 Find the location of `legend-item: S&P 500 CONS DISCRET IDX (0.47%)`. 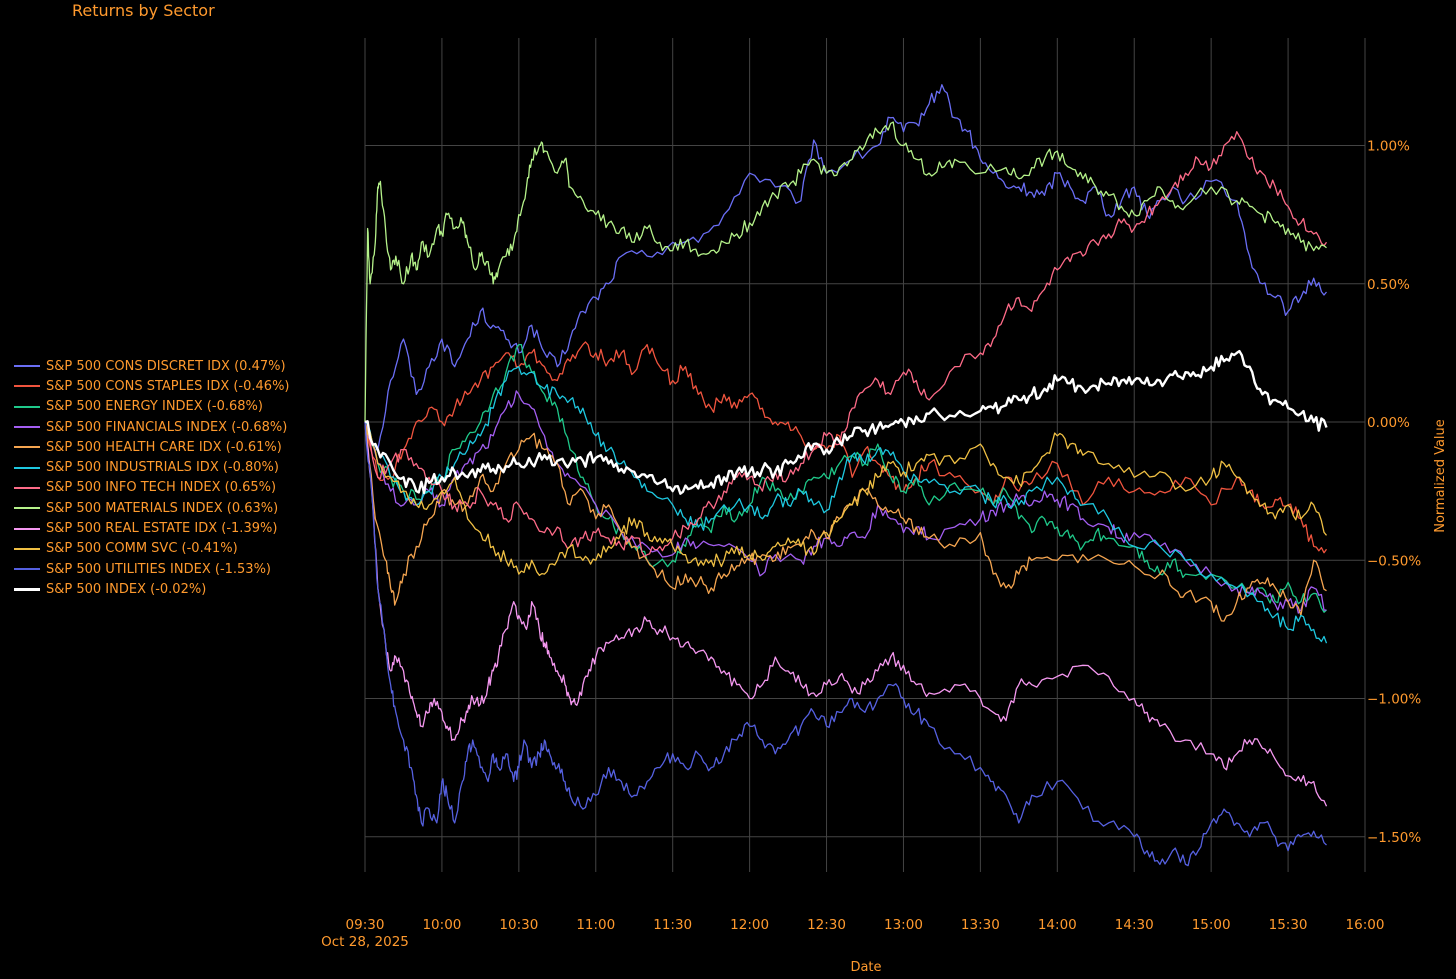

legend-item: S&P 500 CONS DISCRET IDX (0.47%) is located at coordinates (152, 366).